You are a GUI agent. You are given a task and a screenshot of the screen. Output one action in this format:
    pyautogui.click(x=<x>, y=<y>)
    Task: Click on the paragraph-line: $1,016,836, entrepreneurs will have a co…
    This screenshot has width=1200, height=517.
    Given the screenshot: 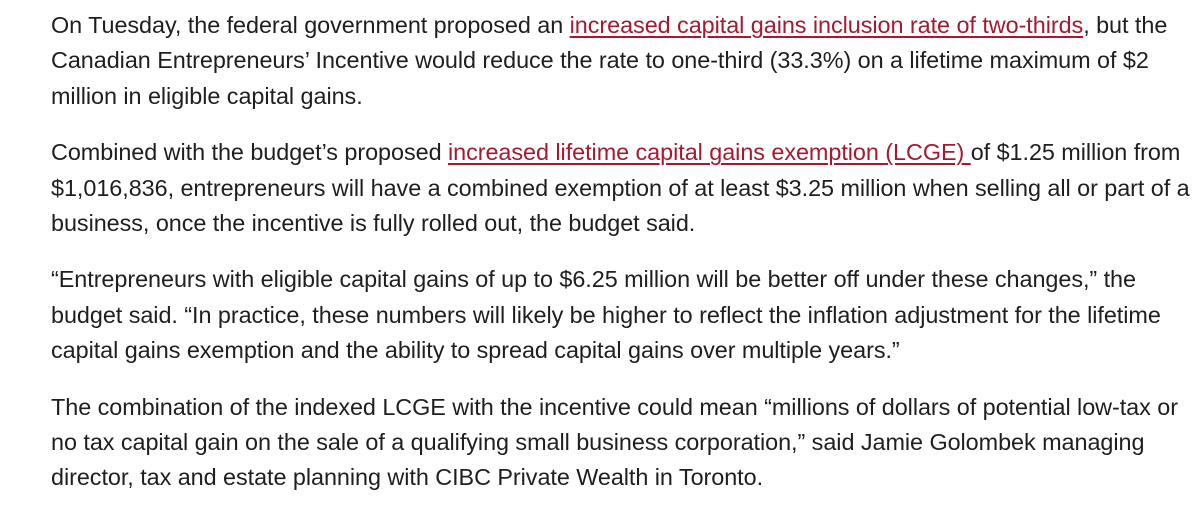 What is the action you would take?
    pyautogui.click(x=620, y=187)
    